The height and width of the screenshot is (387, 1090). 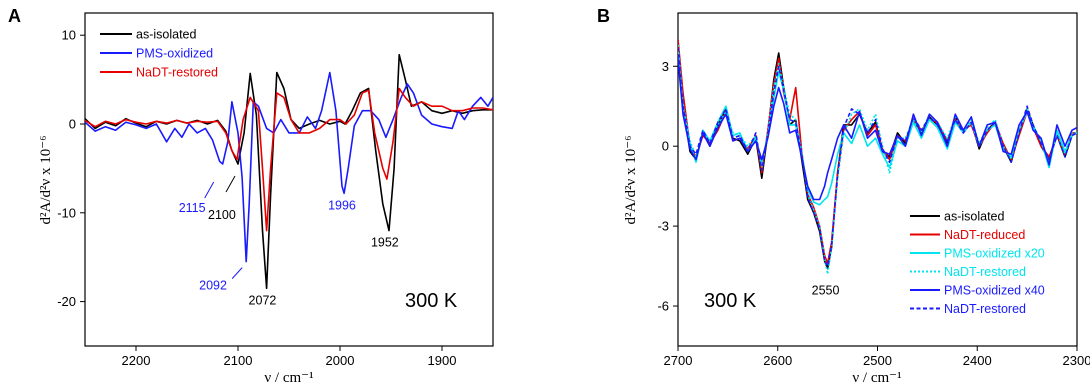 What do you see at coordinates (663, 306) in the screenshot?
I see `y-tick-label: -6` at bounding box center [663, 306].